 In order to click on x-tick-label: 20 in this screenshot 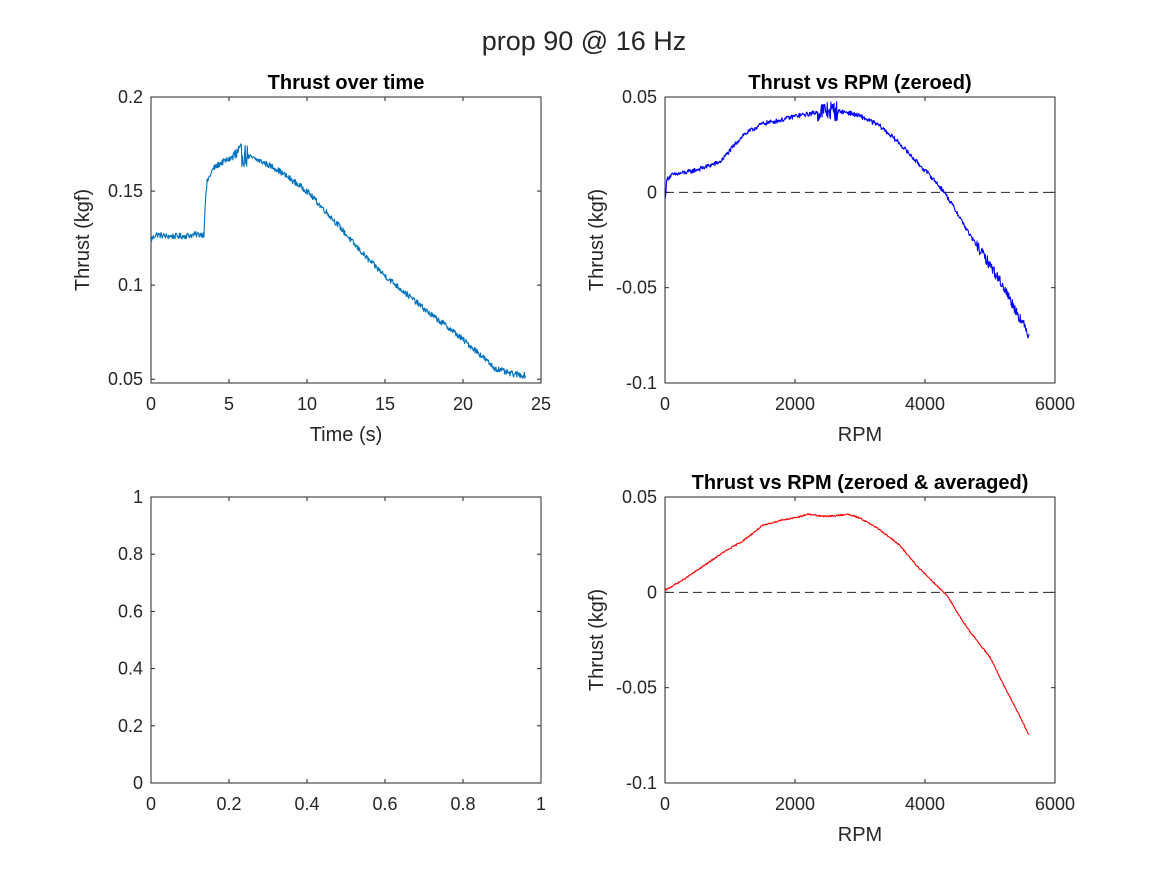, I will do `click(463, 404)`.